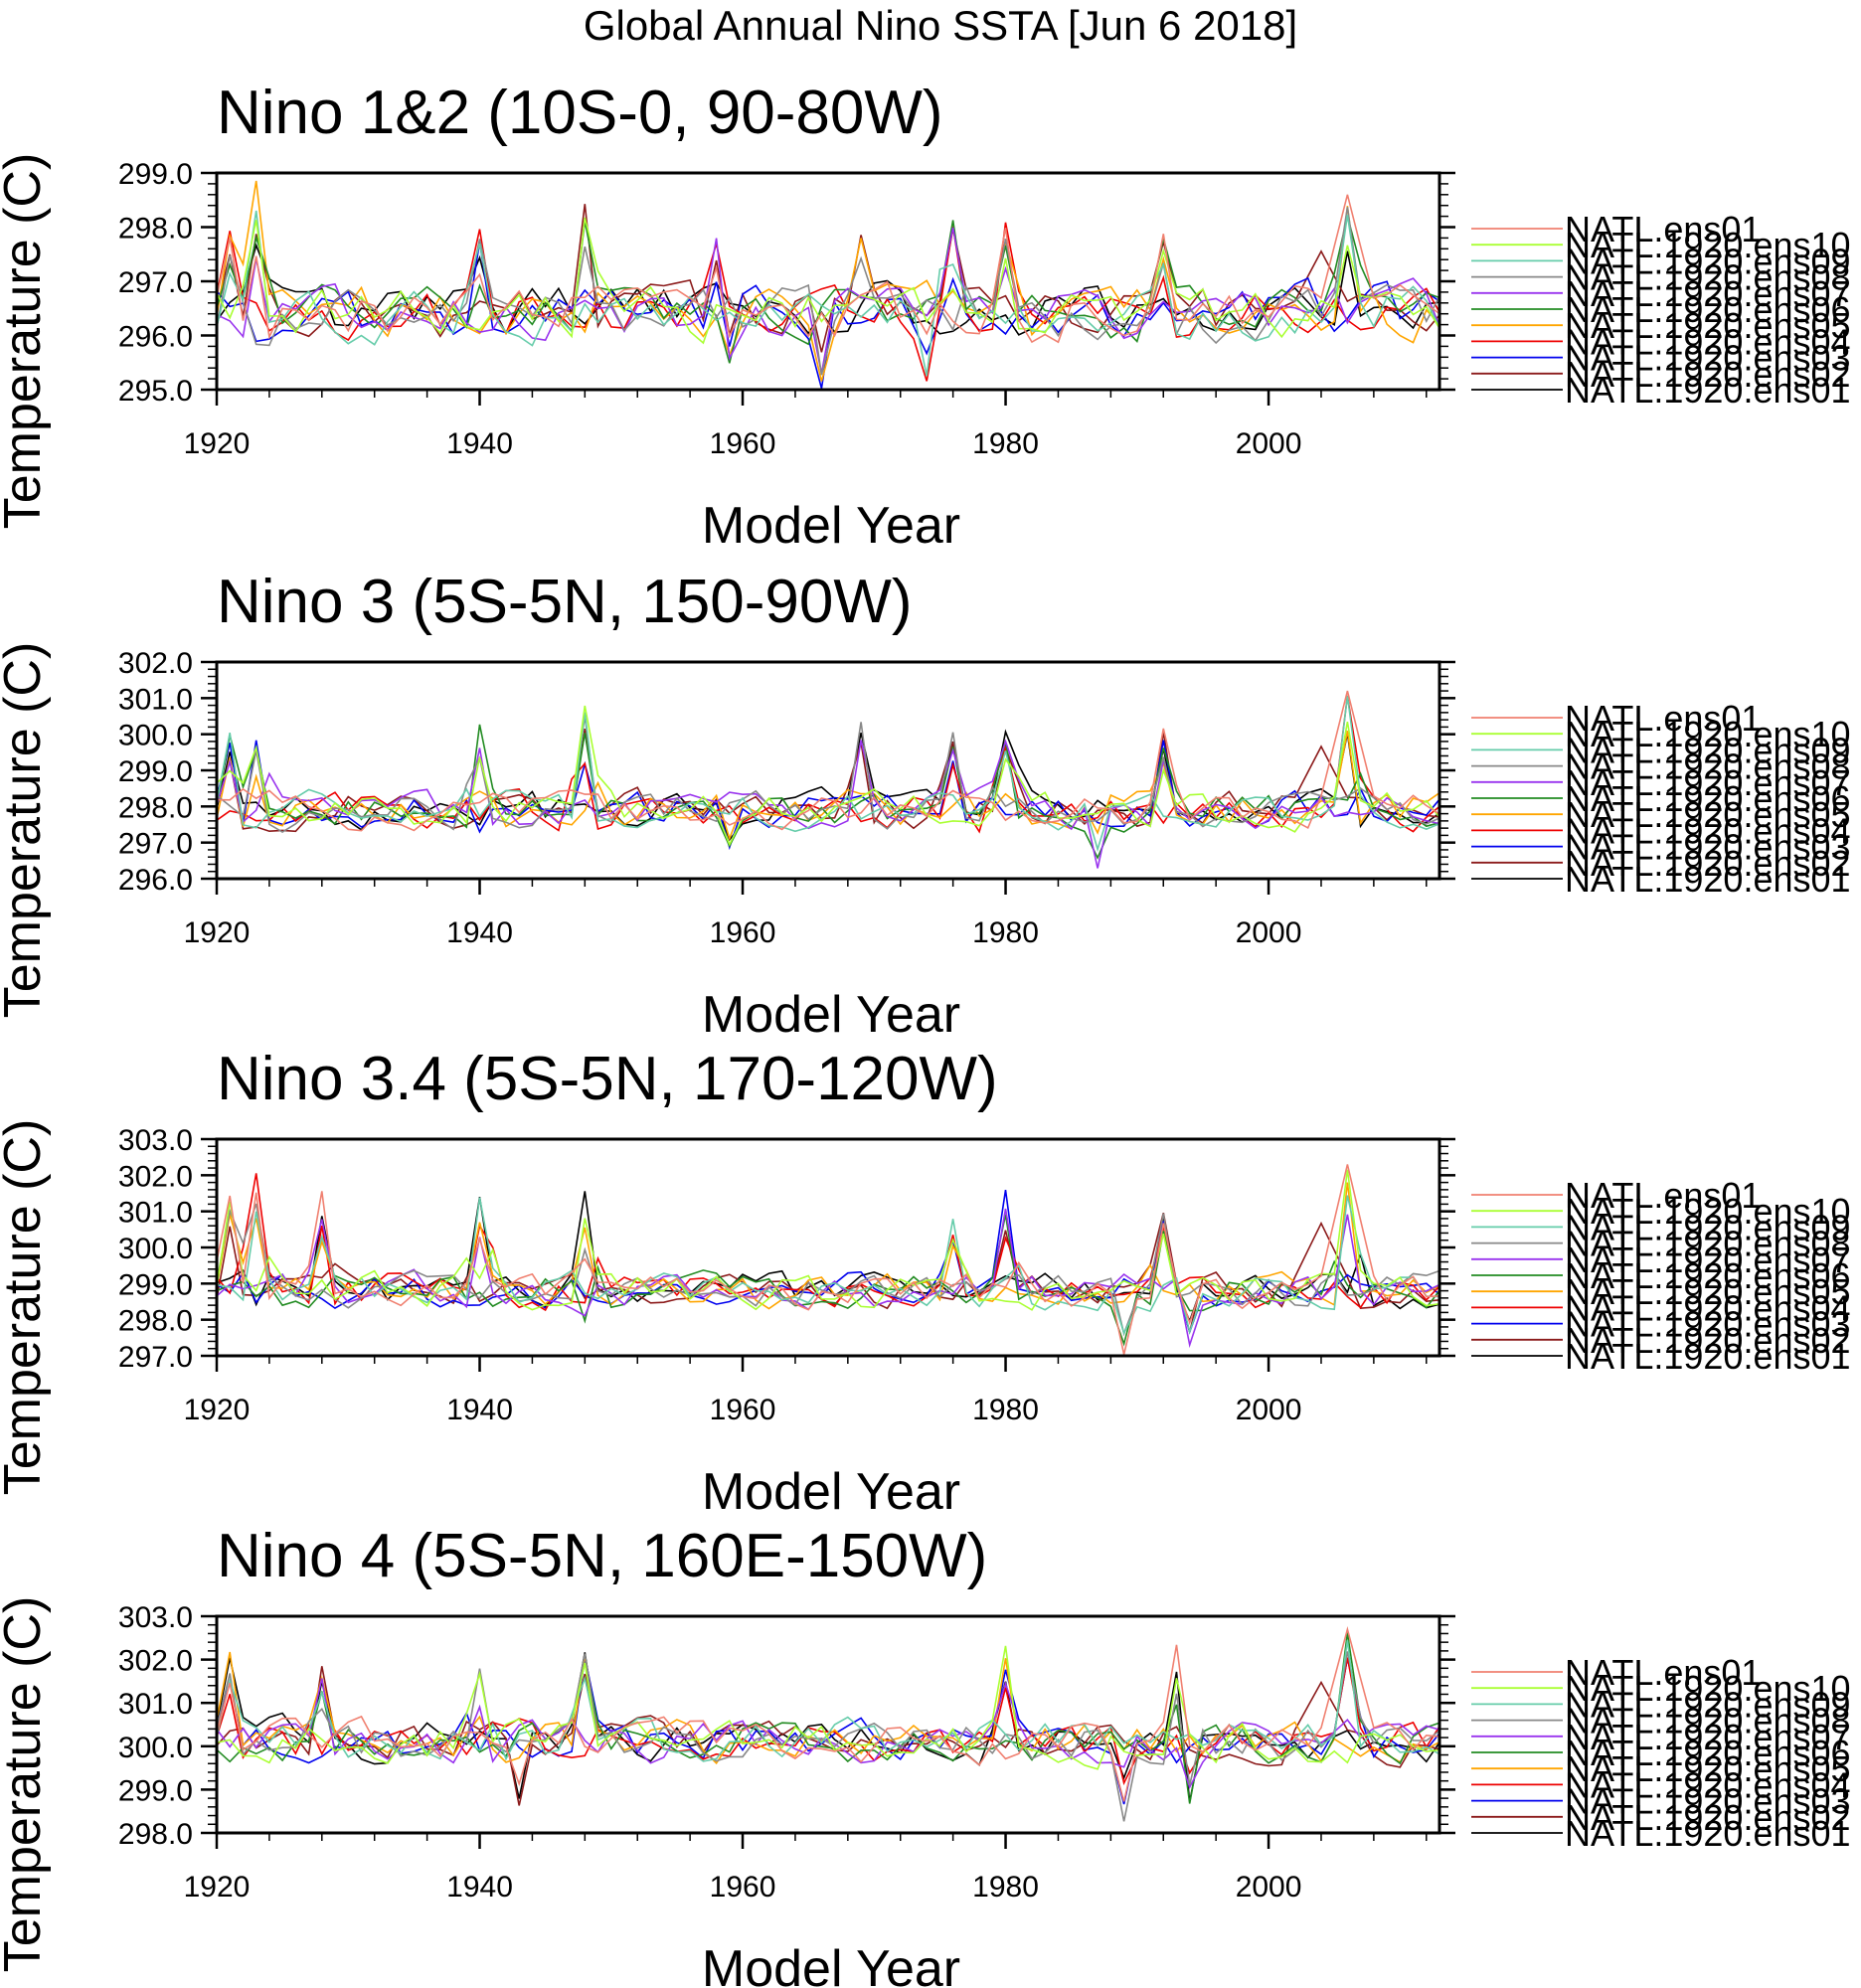  I want to click on chart-title: Nino 3 (5S-5N, 150-90W), so click(565, 602).